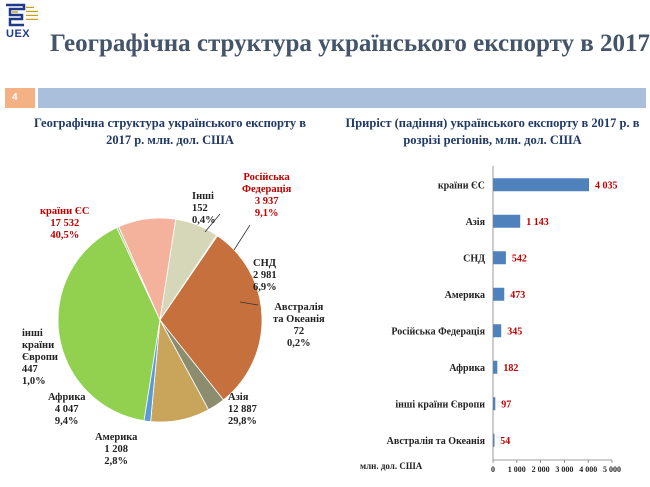  I want to click on bar-value-label: 54, so click(505, 441).